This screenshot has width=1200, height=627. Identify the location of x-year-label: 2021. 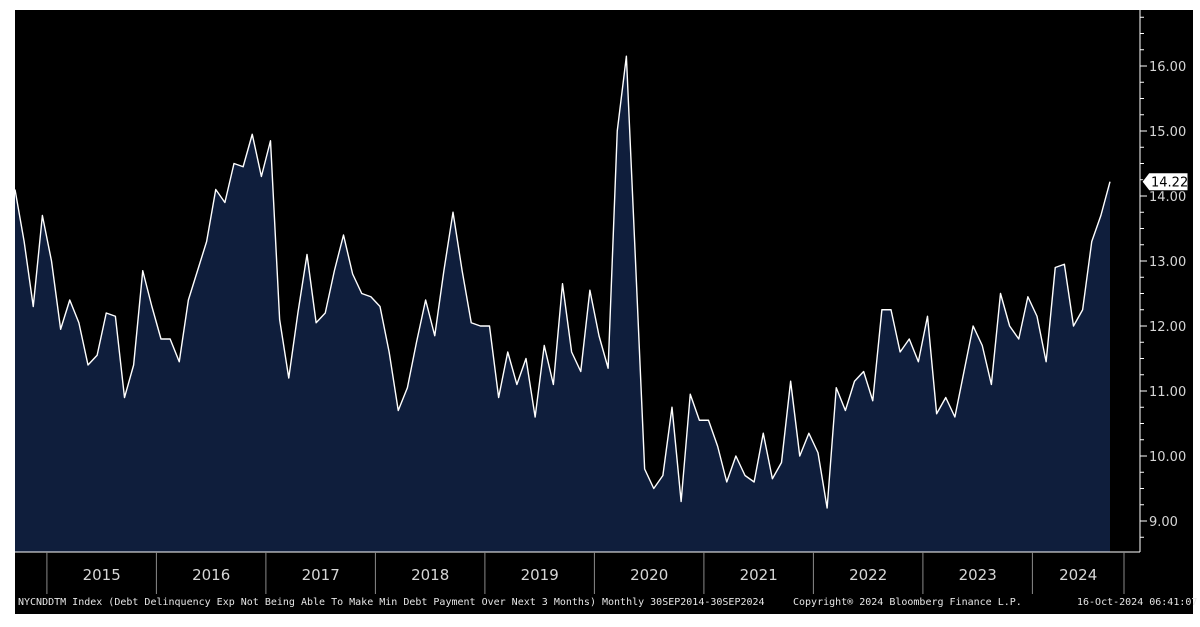
(759, 575).